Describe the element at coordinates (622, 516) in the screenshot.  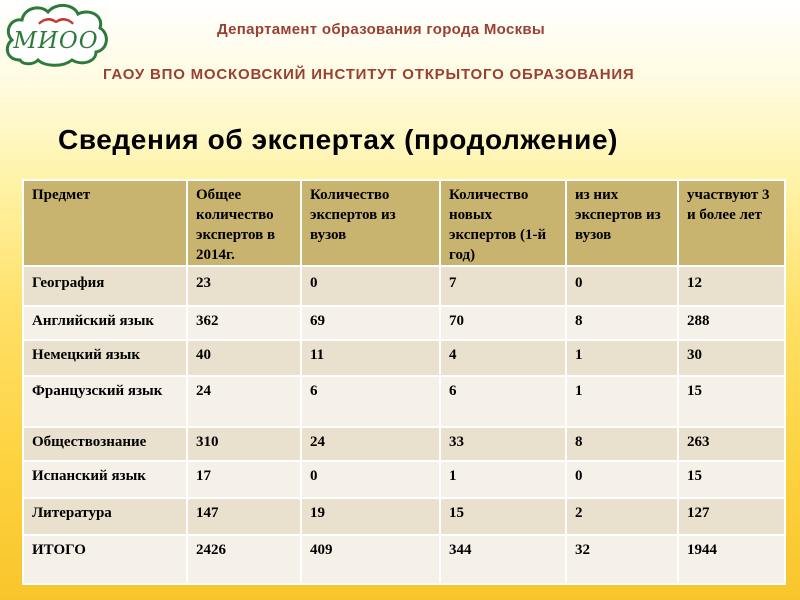
I see `table-cell: 2` at that location.